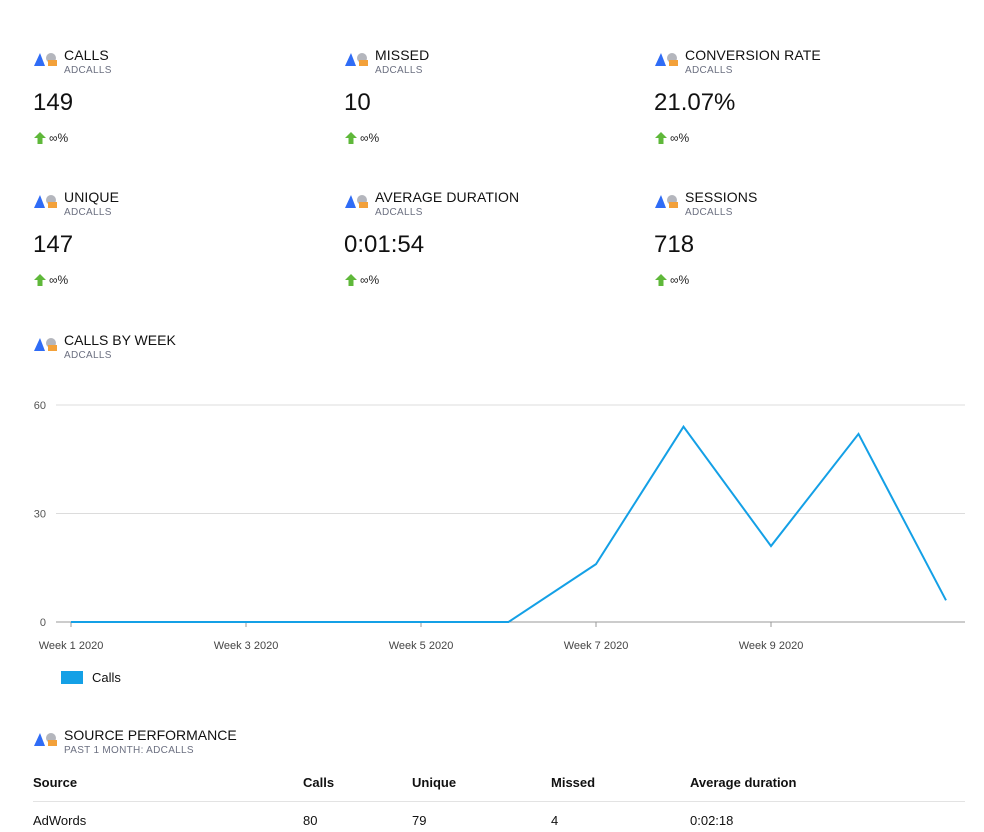 Image resolution: width=984 pixels, height=832 pixels. What do you see at coordinates (106, 677) in the screenshot?
I see `legend-label: Calls` at bounding box center [106, 677].